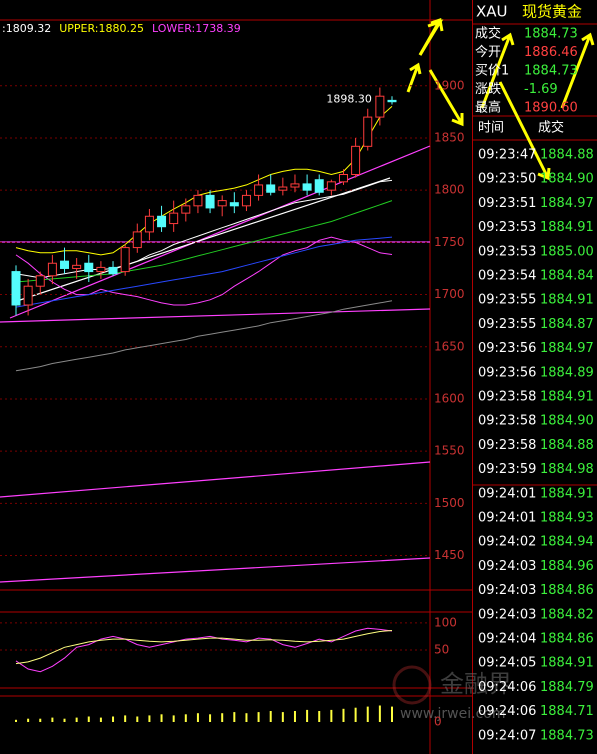 This screenshot has width=597, height=754. I want to click on y-tick-label: 1650, so click(449, 346).